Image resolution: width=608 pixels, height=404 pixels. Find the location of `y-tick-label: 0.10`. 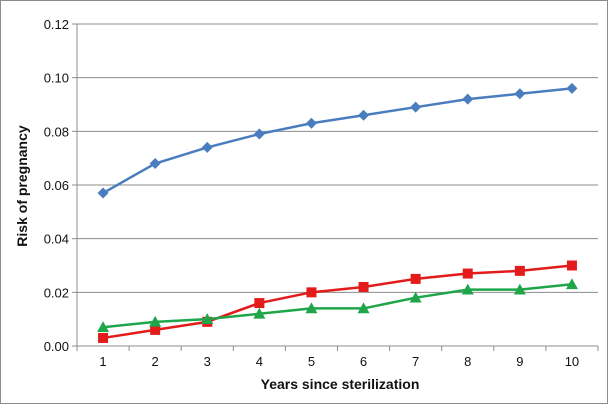

y-tick-label: 0.10 is located at coordinates (56, 78).